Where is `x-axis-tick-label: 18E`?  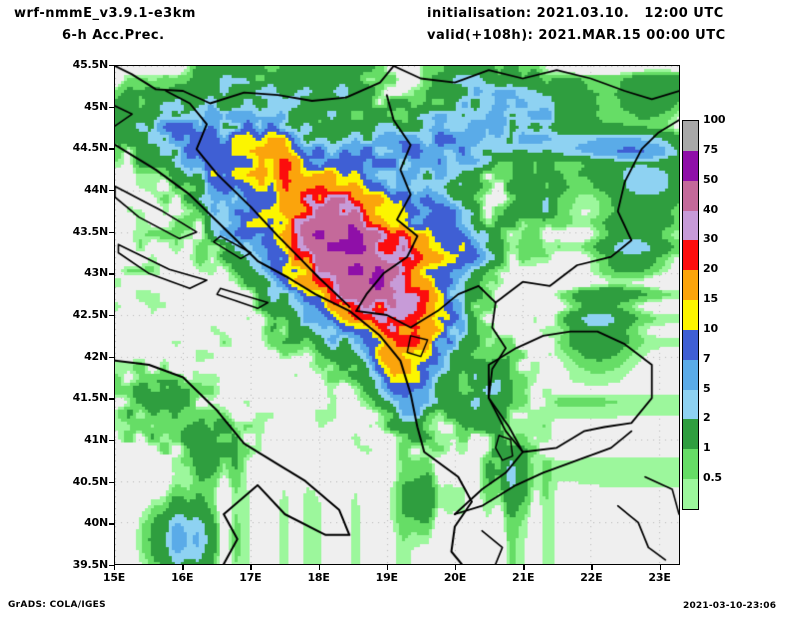
x-axis-tick-label: 18E is located at coordinates (318, 577).